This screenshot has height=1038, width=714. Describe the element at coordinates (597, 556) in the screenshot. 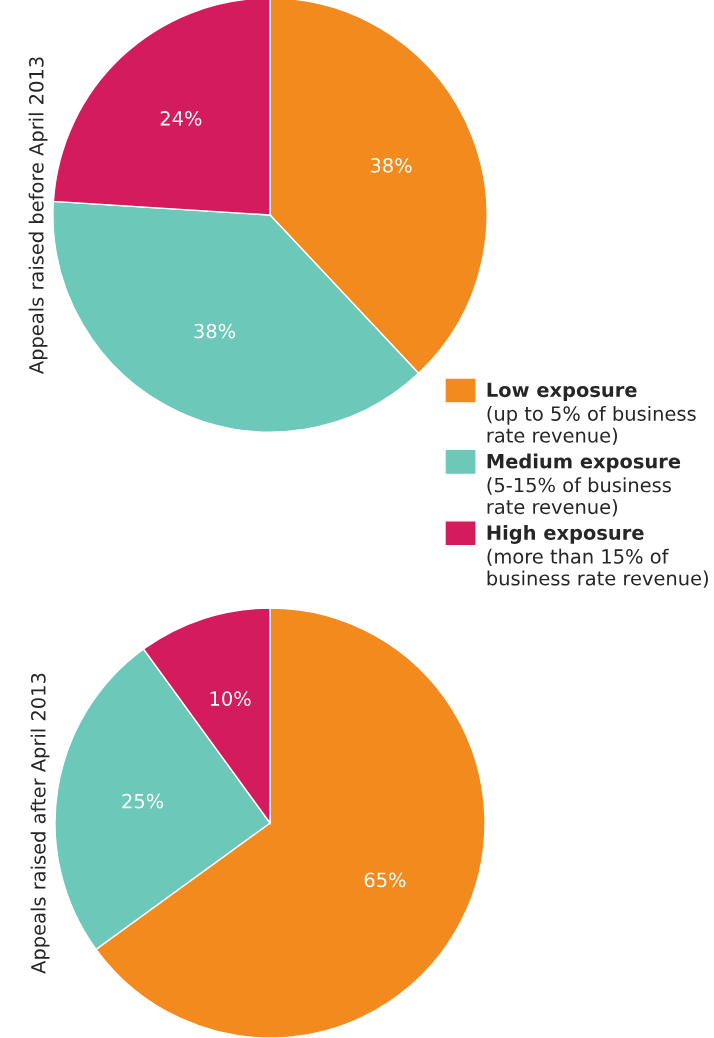

I see `legend-label: High exposure (more than 15% of business rate revenue)` at that location.